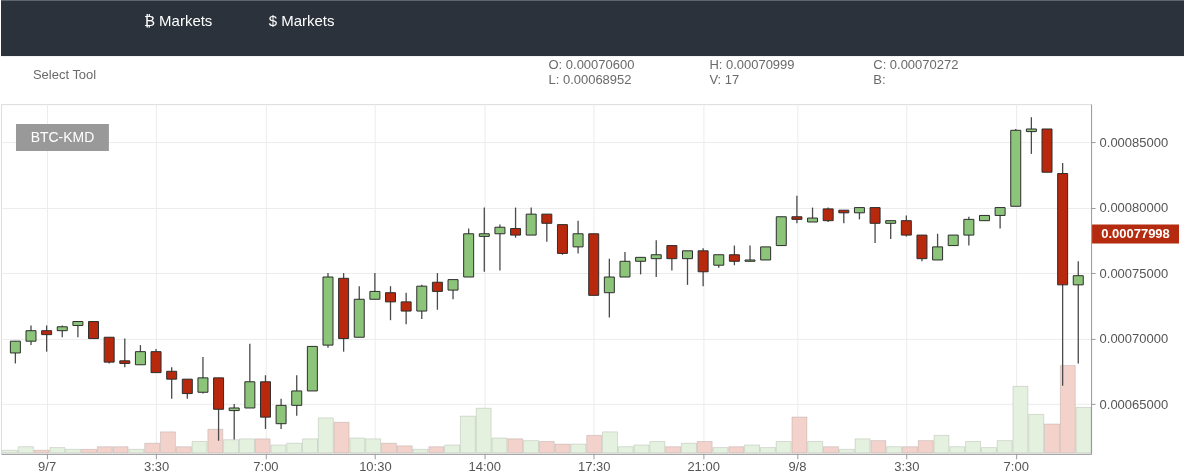 The width and height of the screenshot is (1184, 476). What do you see at coordinates (1134, 273) in the screenshot?
I see `y-tick-label: 0.00075000` at bounding box center [1134, 273].